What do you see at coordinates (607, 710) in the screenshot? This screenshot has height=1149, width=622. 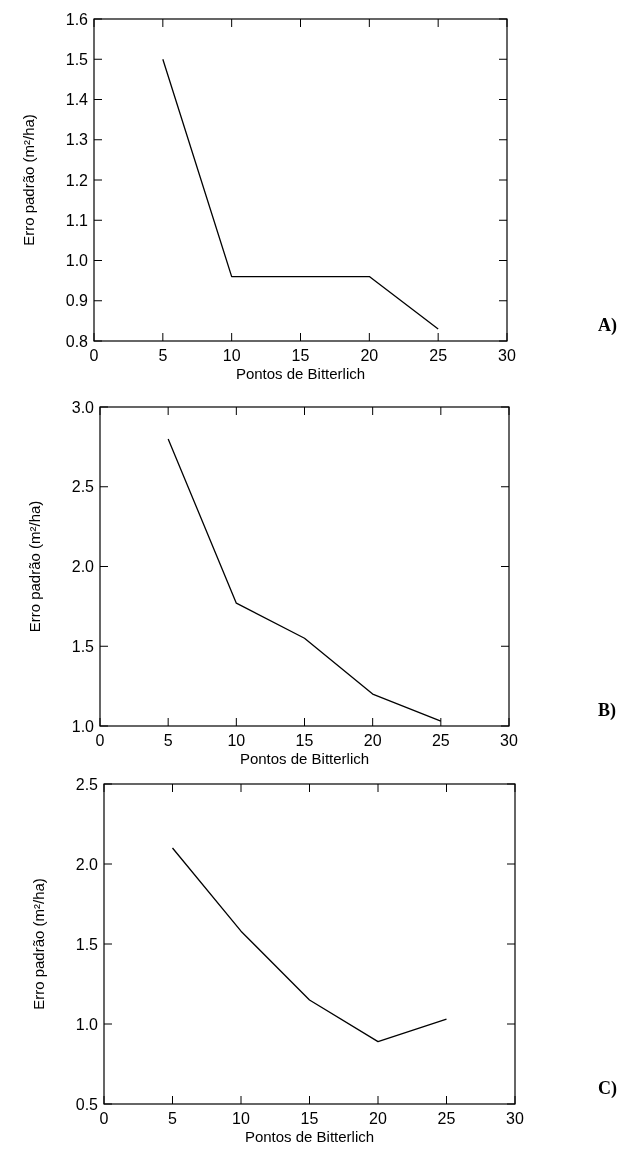 I see `text: B)` at bounding box center [607, 710].